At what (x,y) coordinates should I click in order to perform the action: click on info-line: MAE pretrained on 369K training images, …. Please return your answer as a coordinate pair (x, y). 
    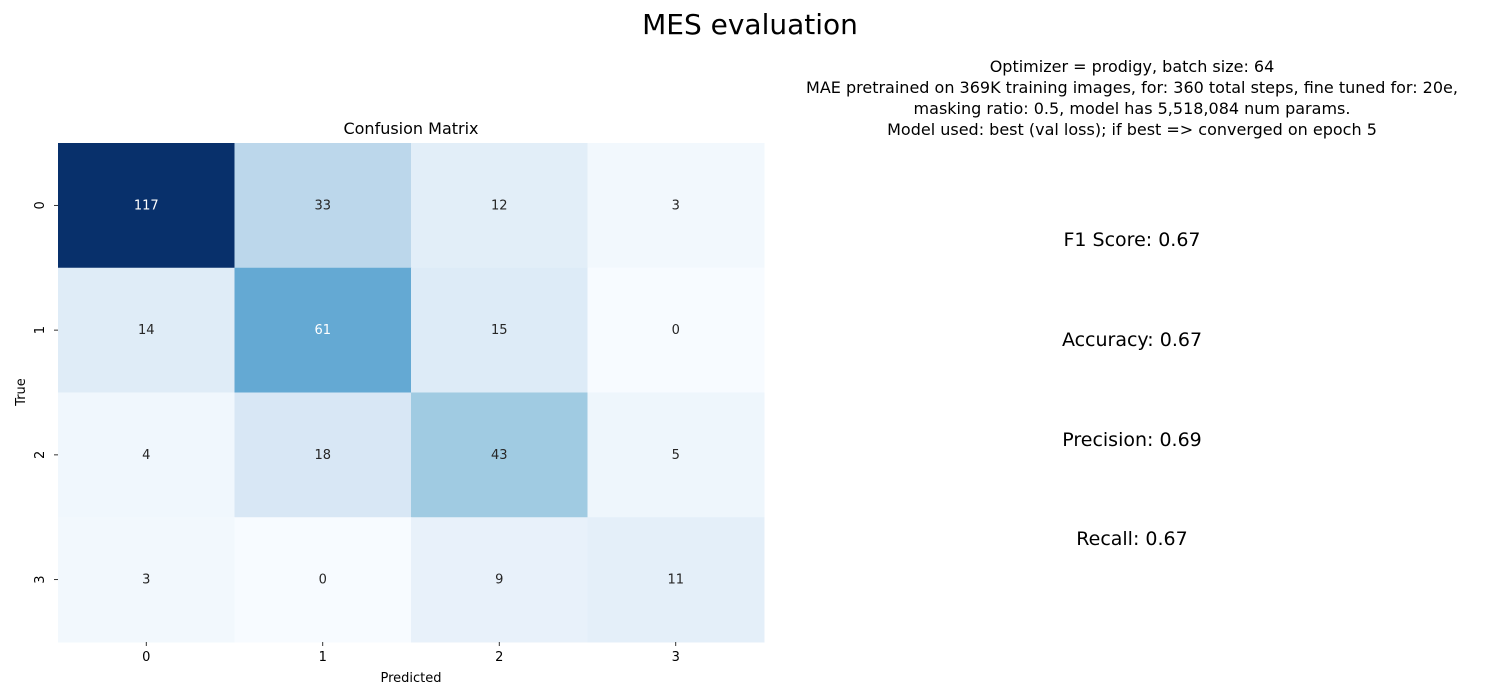
    Looking at the image, I should click on (1132, 87).